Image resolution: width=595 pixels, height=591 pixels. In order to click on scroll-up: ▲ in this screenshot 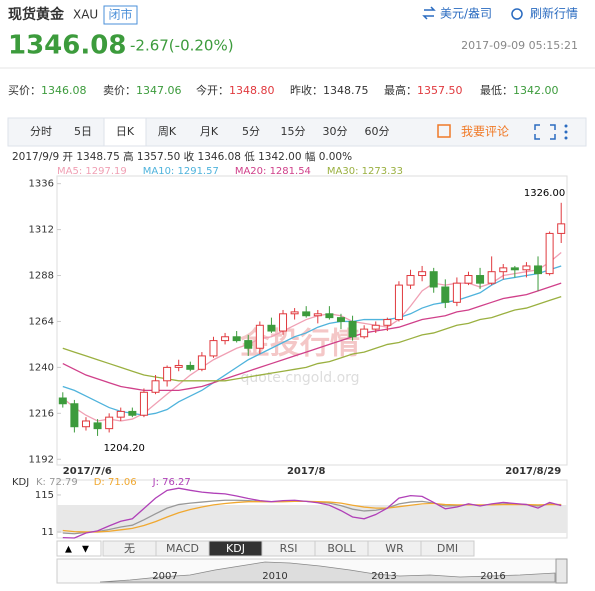, I will do `click(68, 550)`.